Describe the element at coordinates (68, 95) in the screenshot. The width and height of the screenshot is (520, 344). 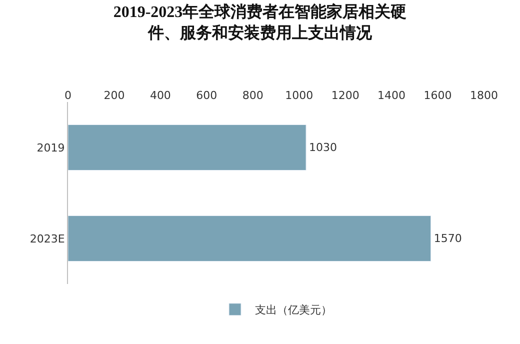
I see `x-tick-label: 0` at that location.